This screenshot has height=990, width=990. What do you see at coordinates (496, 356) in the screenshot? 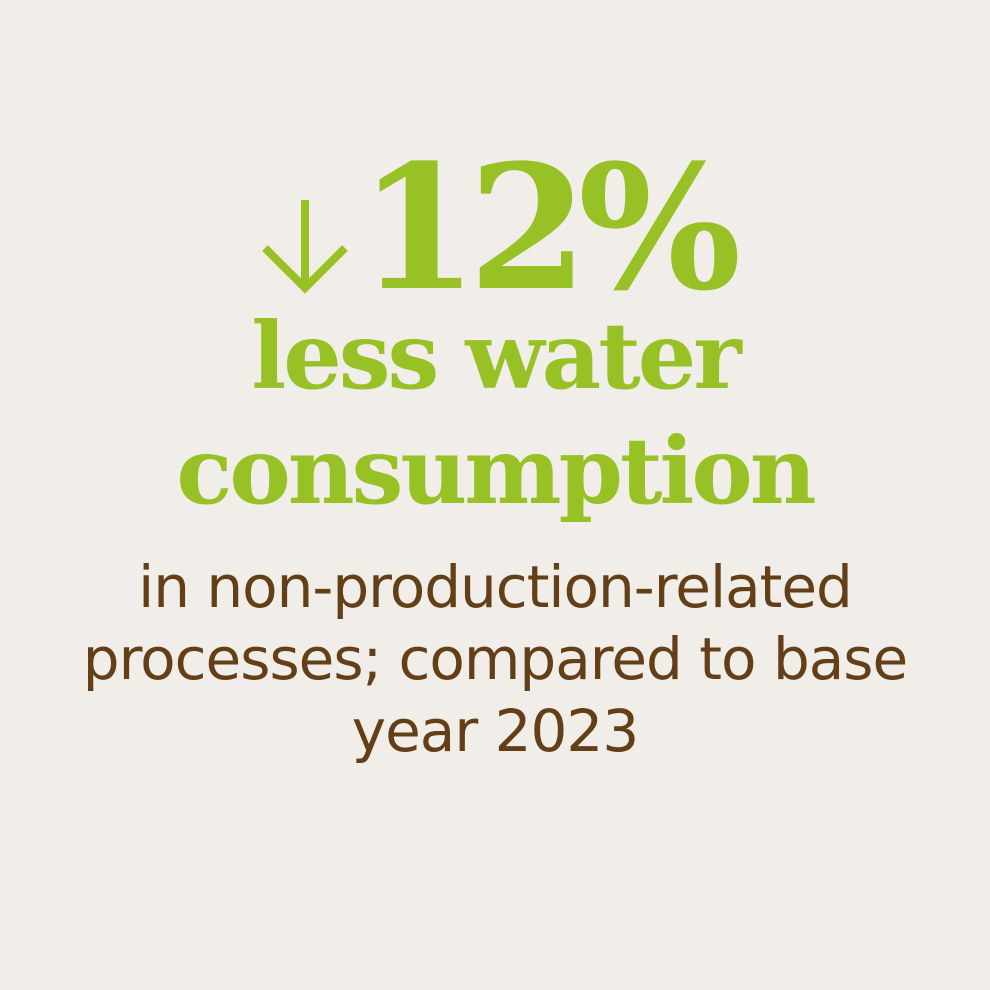
I see `headline-line-1: less water` at bounding box center [496, 356].